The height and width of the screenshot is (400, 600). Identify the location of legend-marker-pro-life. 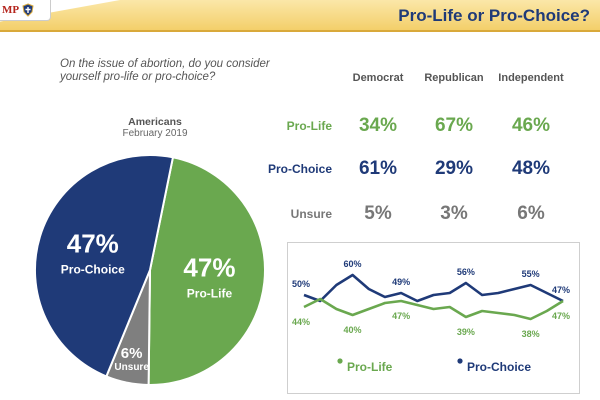
(340, 361).